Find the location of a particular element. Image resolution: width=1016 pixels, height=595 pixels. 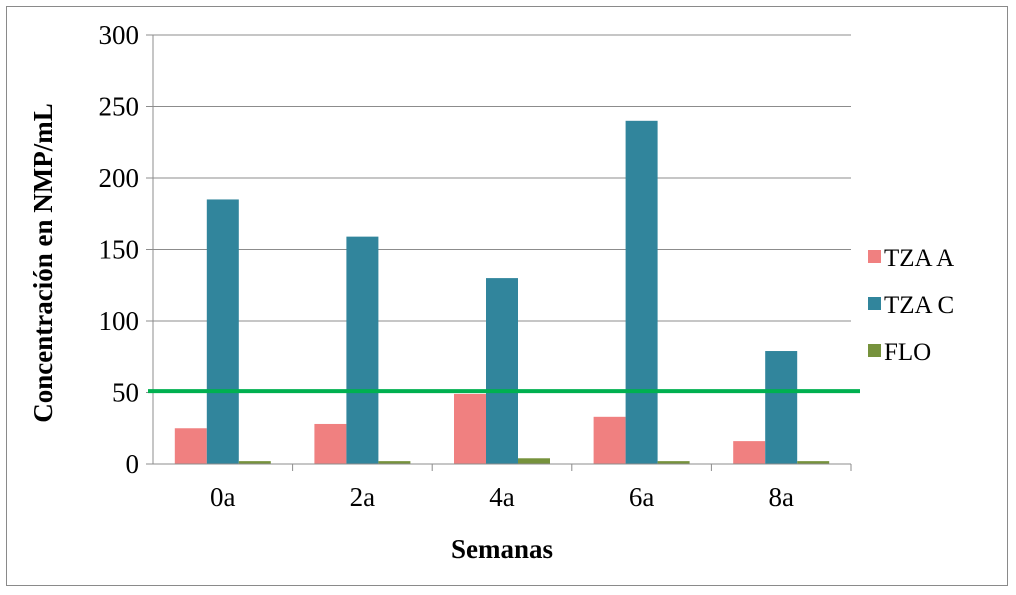

y-tick-label: 150 is located at coordinates (119, 250).